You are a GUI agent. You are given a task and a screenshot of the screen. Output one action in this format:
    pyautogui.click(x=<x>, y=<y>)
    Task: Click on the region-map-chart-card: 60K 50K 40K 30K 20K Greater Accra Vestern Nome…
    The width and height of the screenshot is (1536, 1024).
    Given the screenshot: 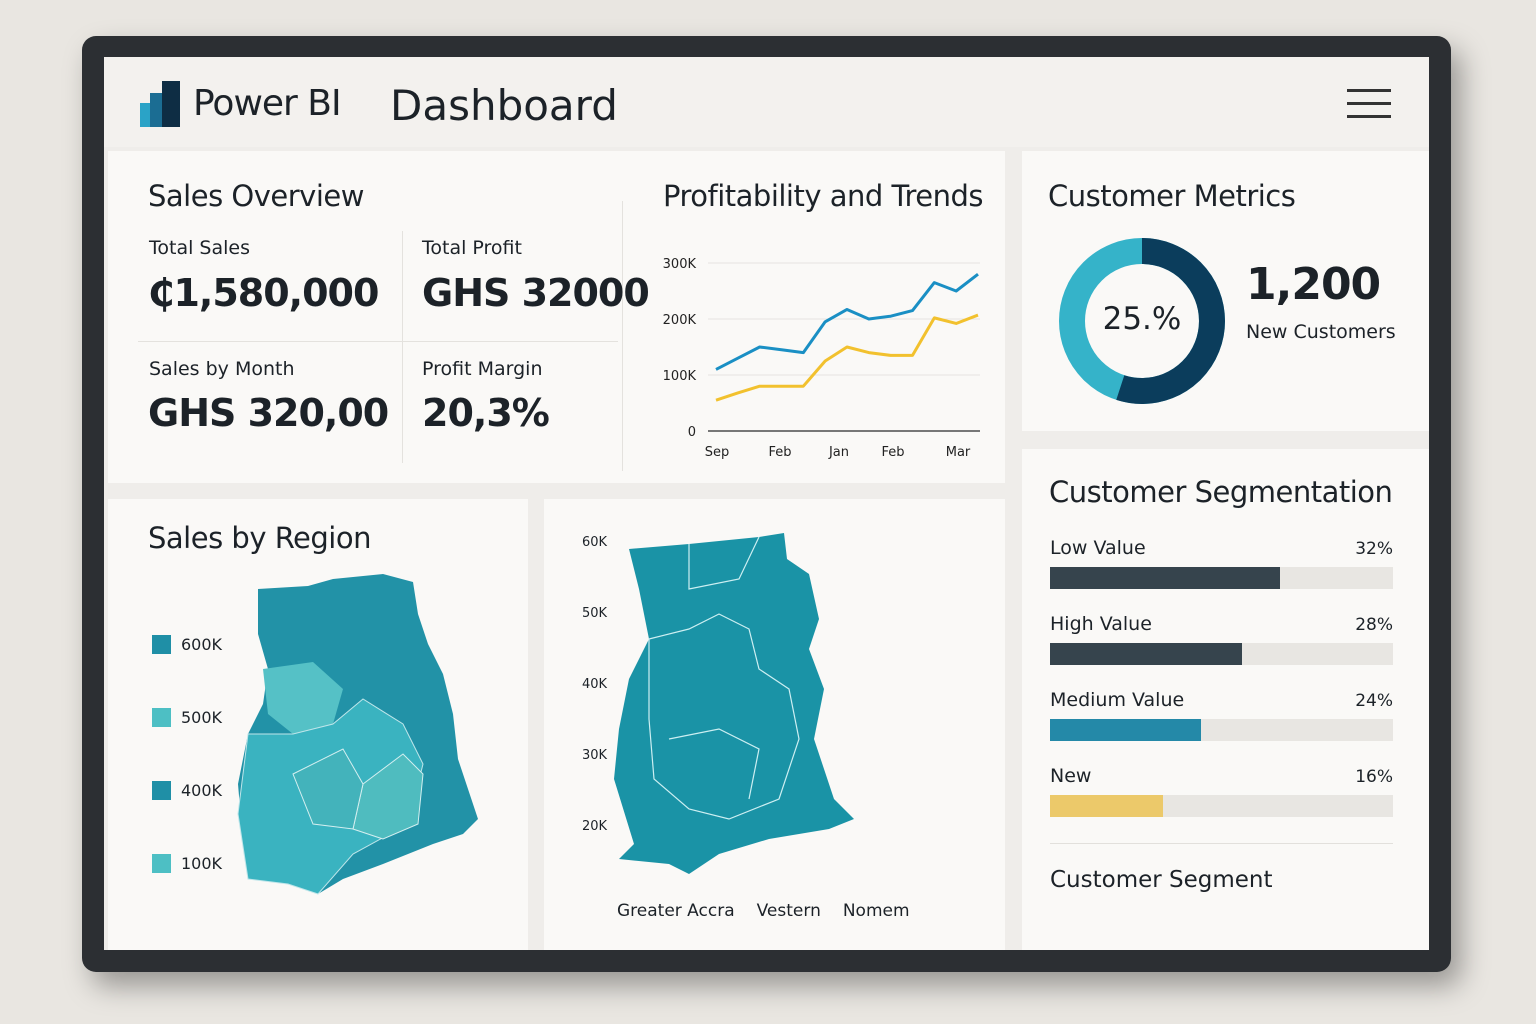 What is the action you would take?
    pyautogui.click(x=774, y=724)
    